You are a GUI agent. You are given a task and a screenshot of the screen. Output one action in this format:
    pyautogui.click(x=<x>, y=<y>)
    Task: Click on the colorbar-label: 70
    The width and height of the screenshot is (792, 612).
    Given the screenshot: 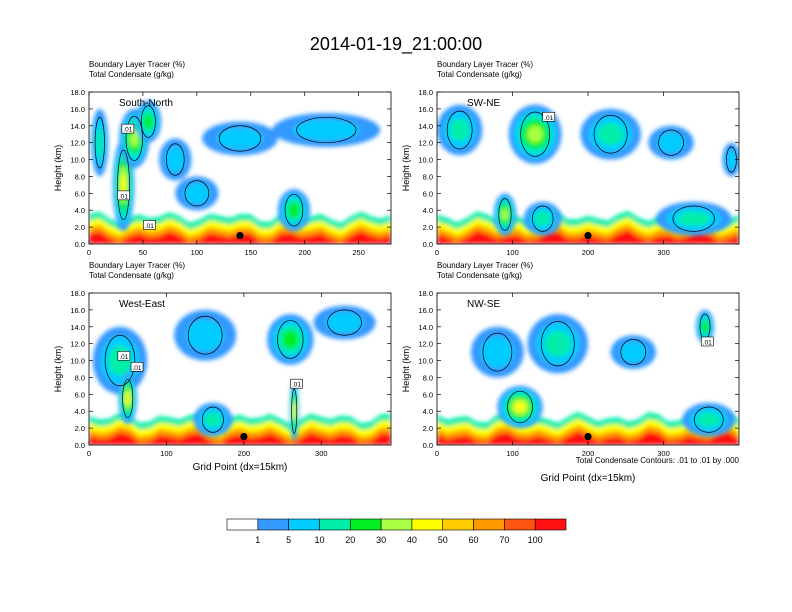 What is the action you would take?
    pyautogui.click(x=504, y=540)
    